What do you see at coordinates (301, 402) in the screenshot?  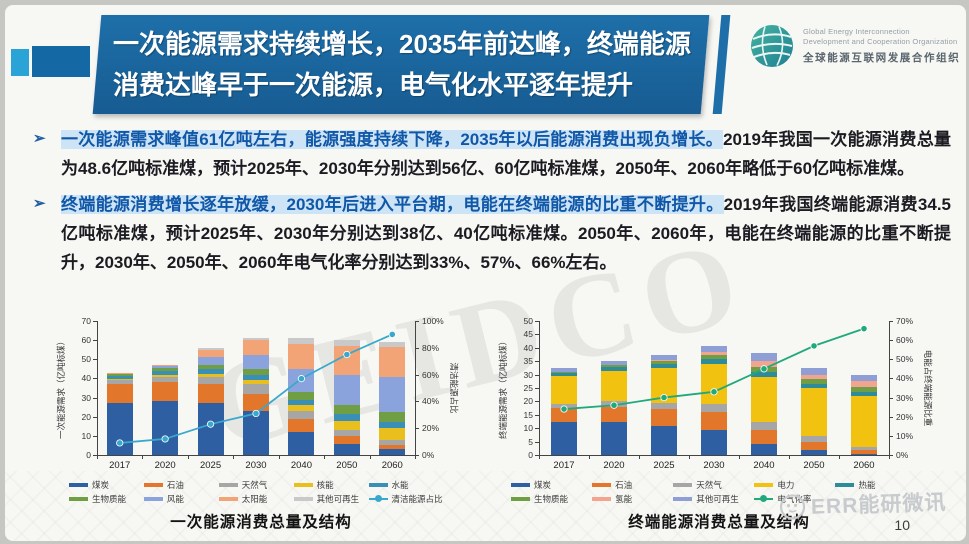 I see `bar-segment-水能` at bounding box center [301, 402].